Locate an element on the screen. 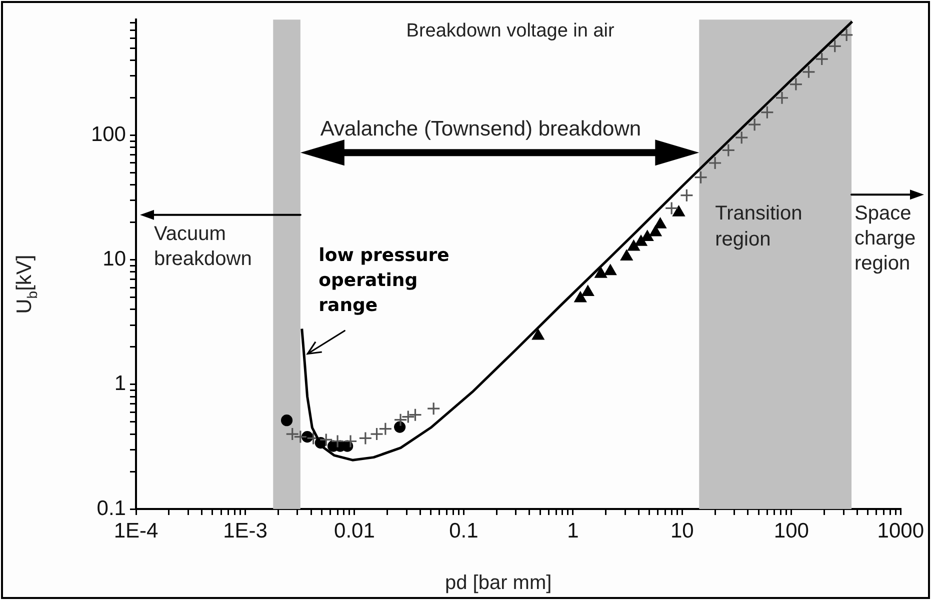  band-label: Transition region is located at coordinates (758, 226).